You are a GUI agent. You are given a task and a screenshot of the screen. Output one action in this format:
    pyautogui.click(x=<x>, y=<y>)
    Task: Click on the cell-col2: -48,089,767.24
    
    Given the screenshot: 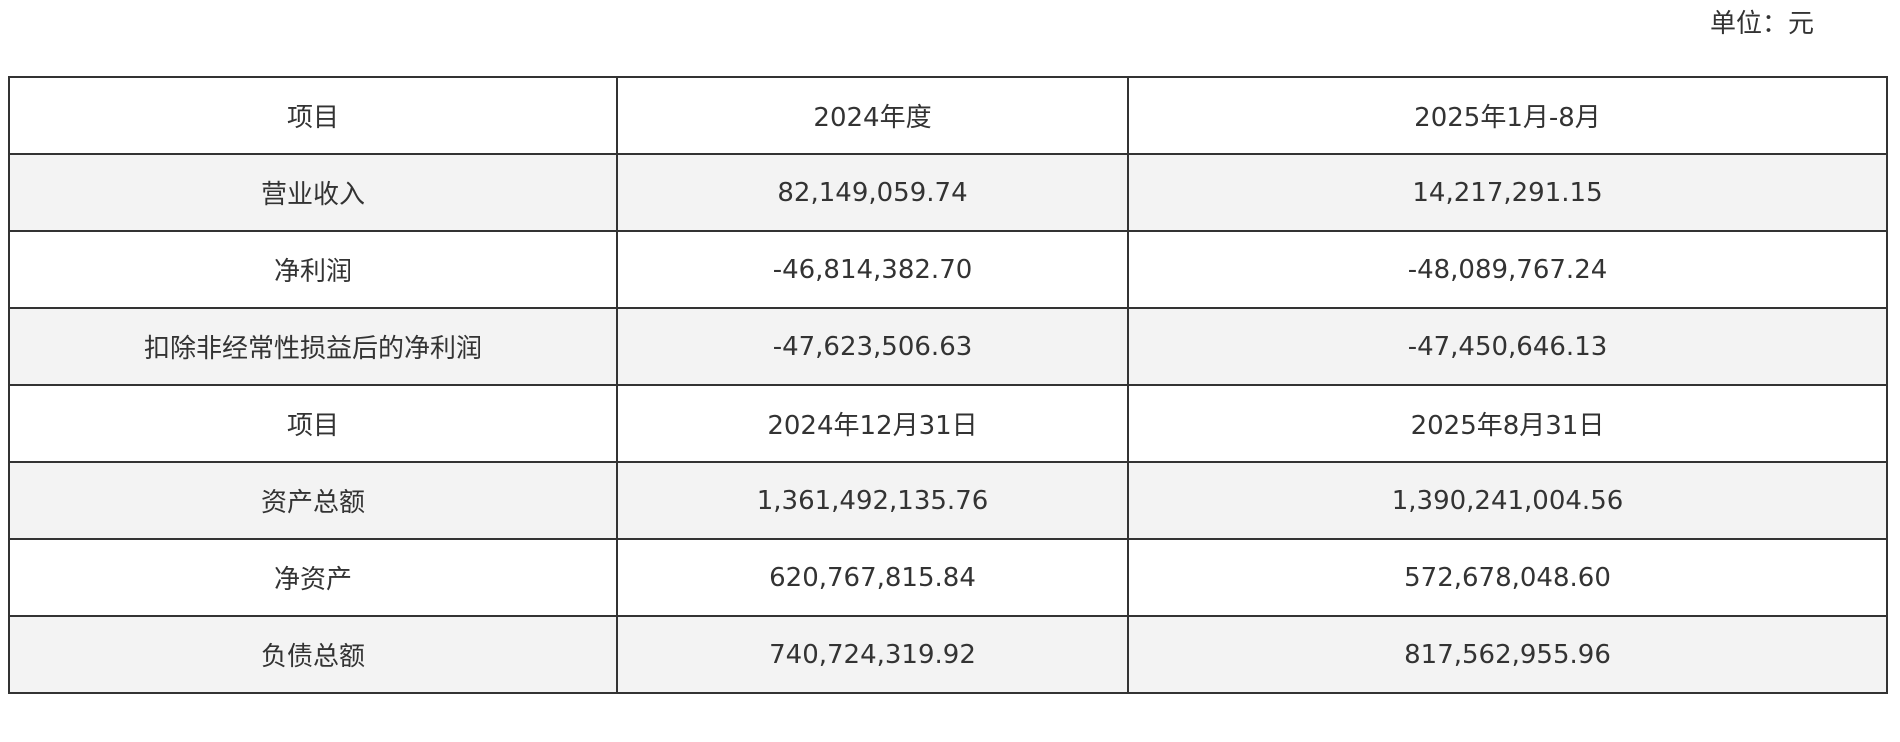 What is the action you would take?
    pyautogui.click(x=1507, y=269)
    